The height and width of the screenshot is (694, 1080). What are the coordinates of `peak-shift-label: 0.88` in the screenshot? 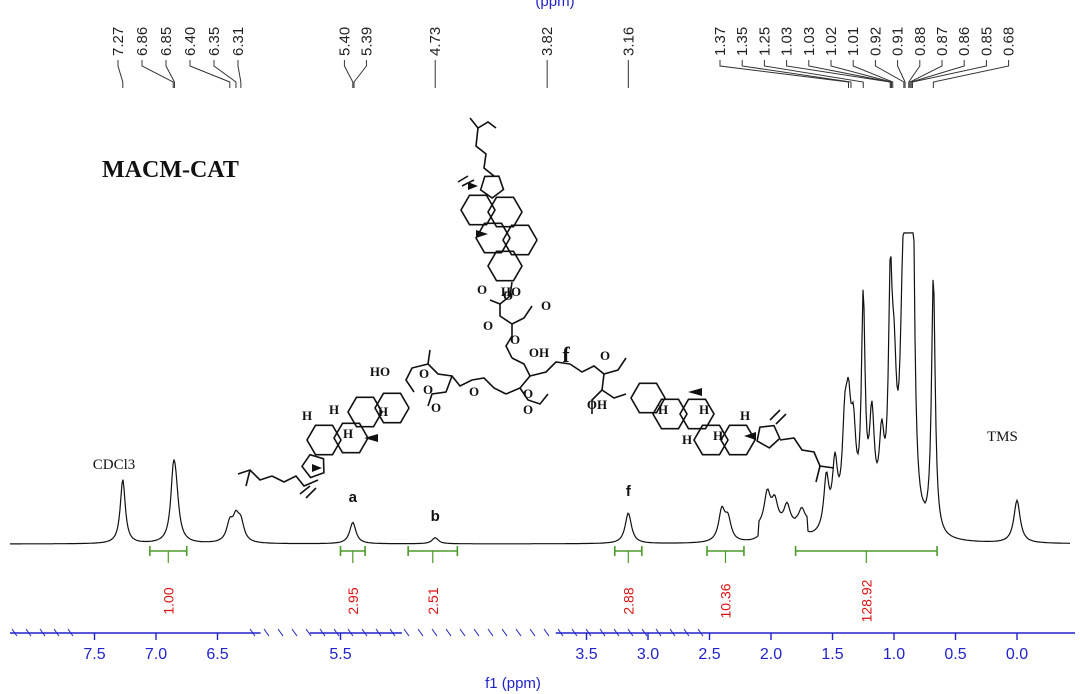 It's located at (920, 41).